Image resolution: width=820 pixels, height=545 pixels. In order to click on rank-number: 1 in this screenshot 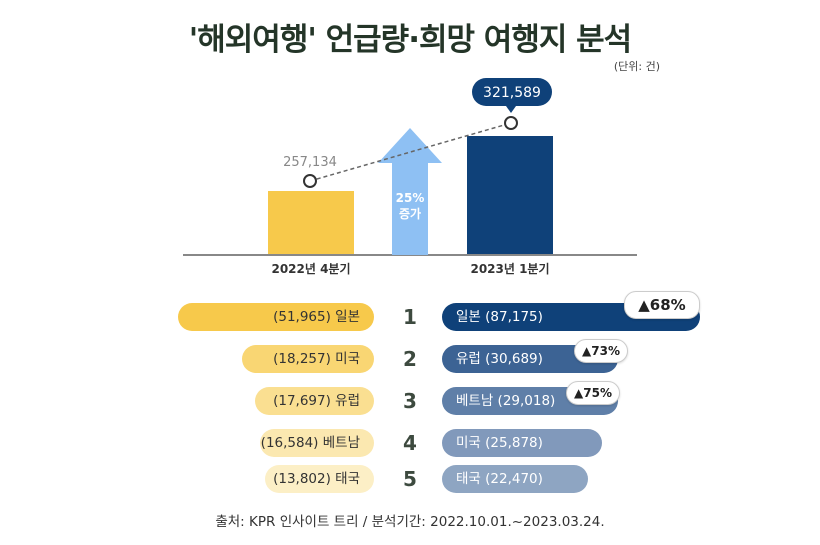, I will do `click(410, 317)`.